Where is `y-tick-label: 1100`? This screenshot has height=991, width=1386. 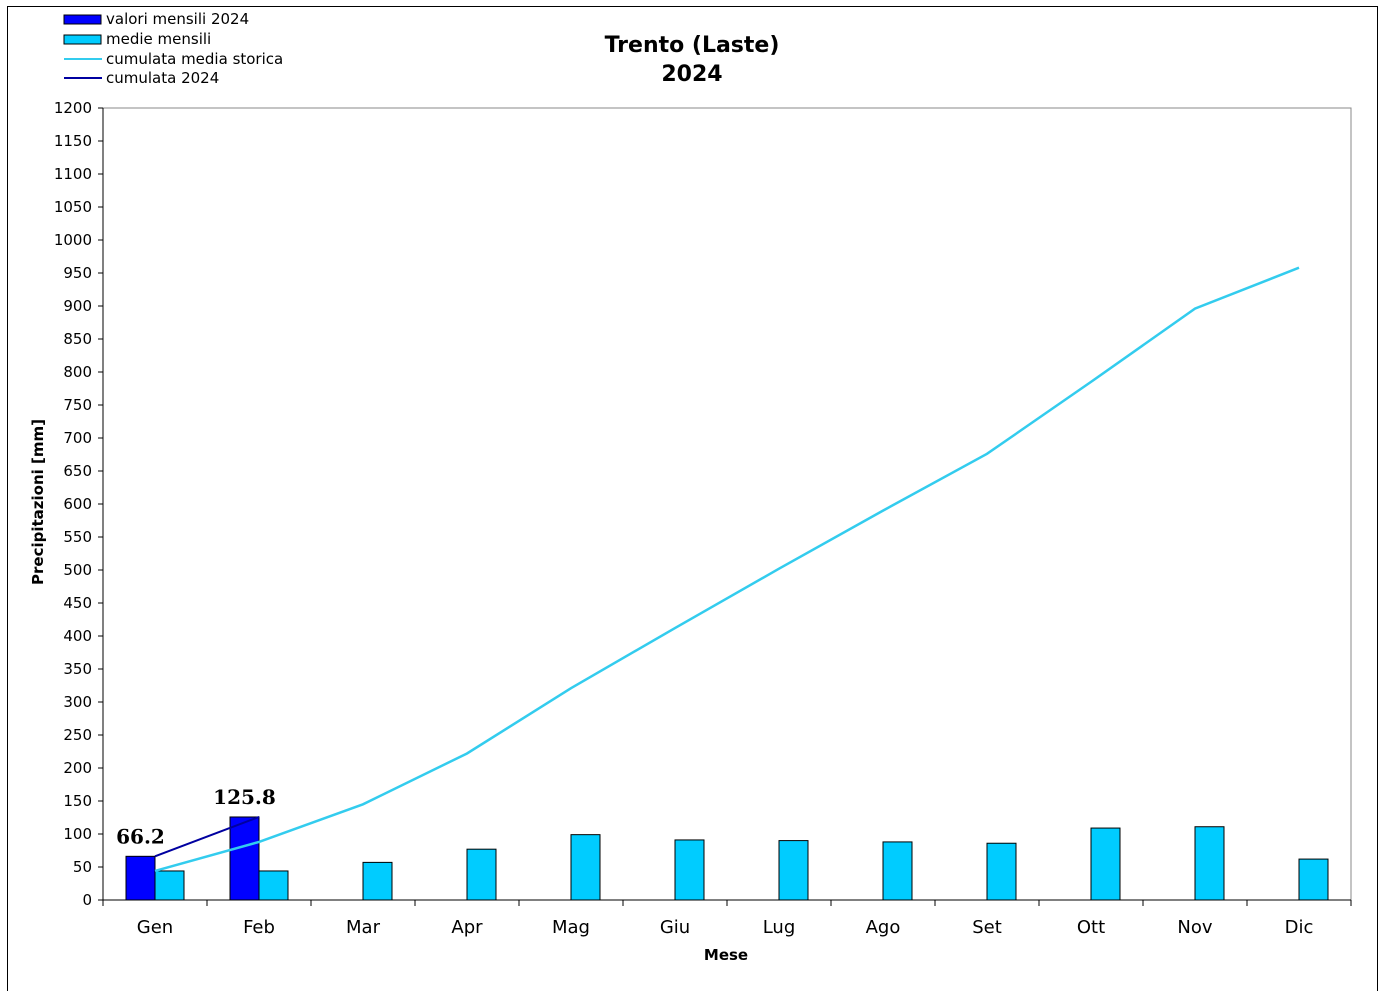 y-tick-label: 1100 is located at coordinates (73, 174).